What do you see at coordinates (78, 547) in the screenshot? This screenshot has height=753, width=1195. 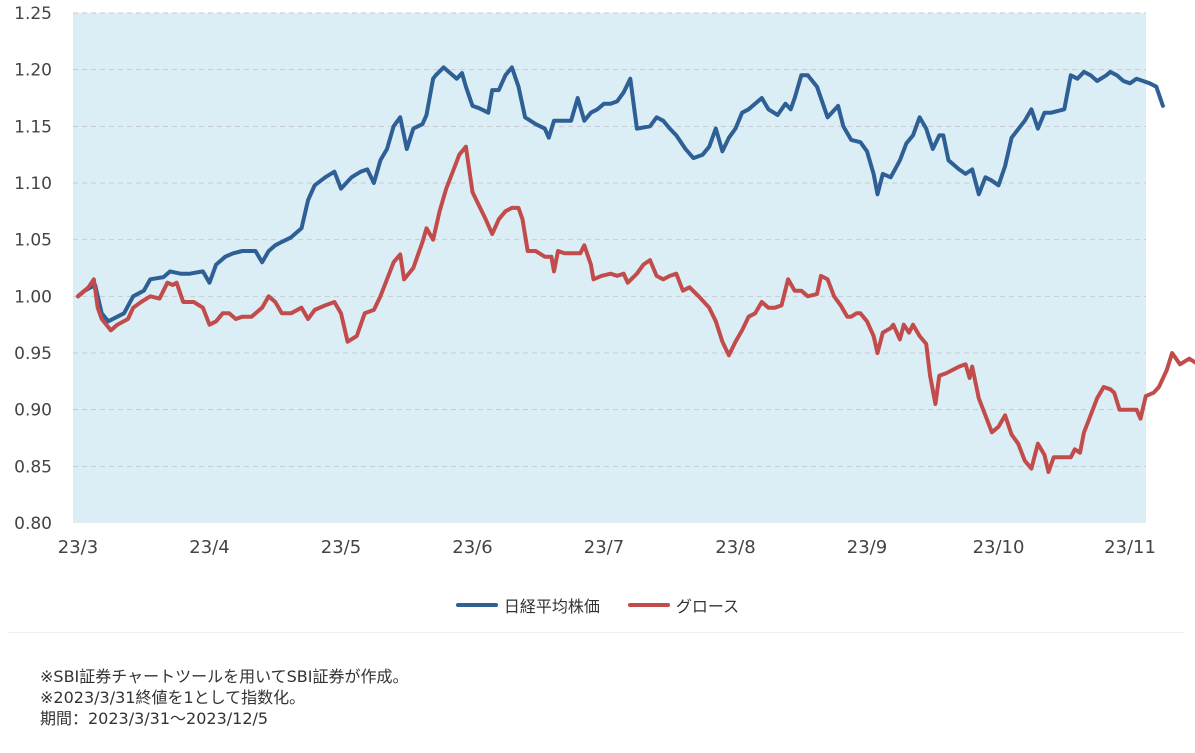 I see `x-tick-label: 23/3` at bounding box center [78, 547].